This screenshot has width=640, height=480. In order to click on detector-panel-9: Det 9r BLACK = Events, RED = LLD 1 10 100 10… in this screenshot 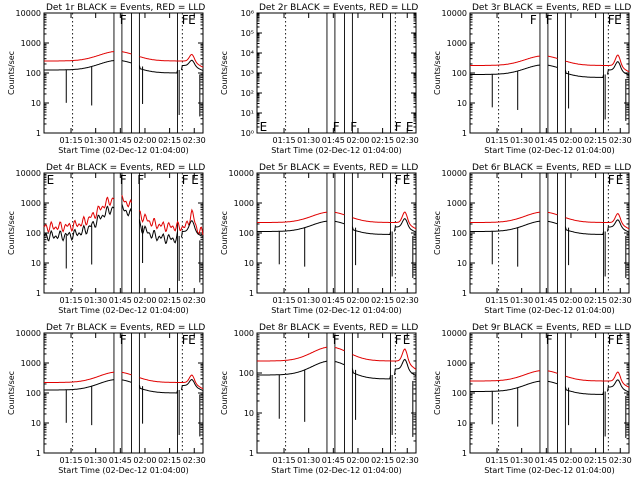, I will do `click(532, 399)`.